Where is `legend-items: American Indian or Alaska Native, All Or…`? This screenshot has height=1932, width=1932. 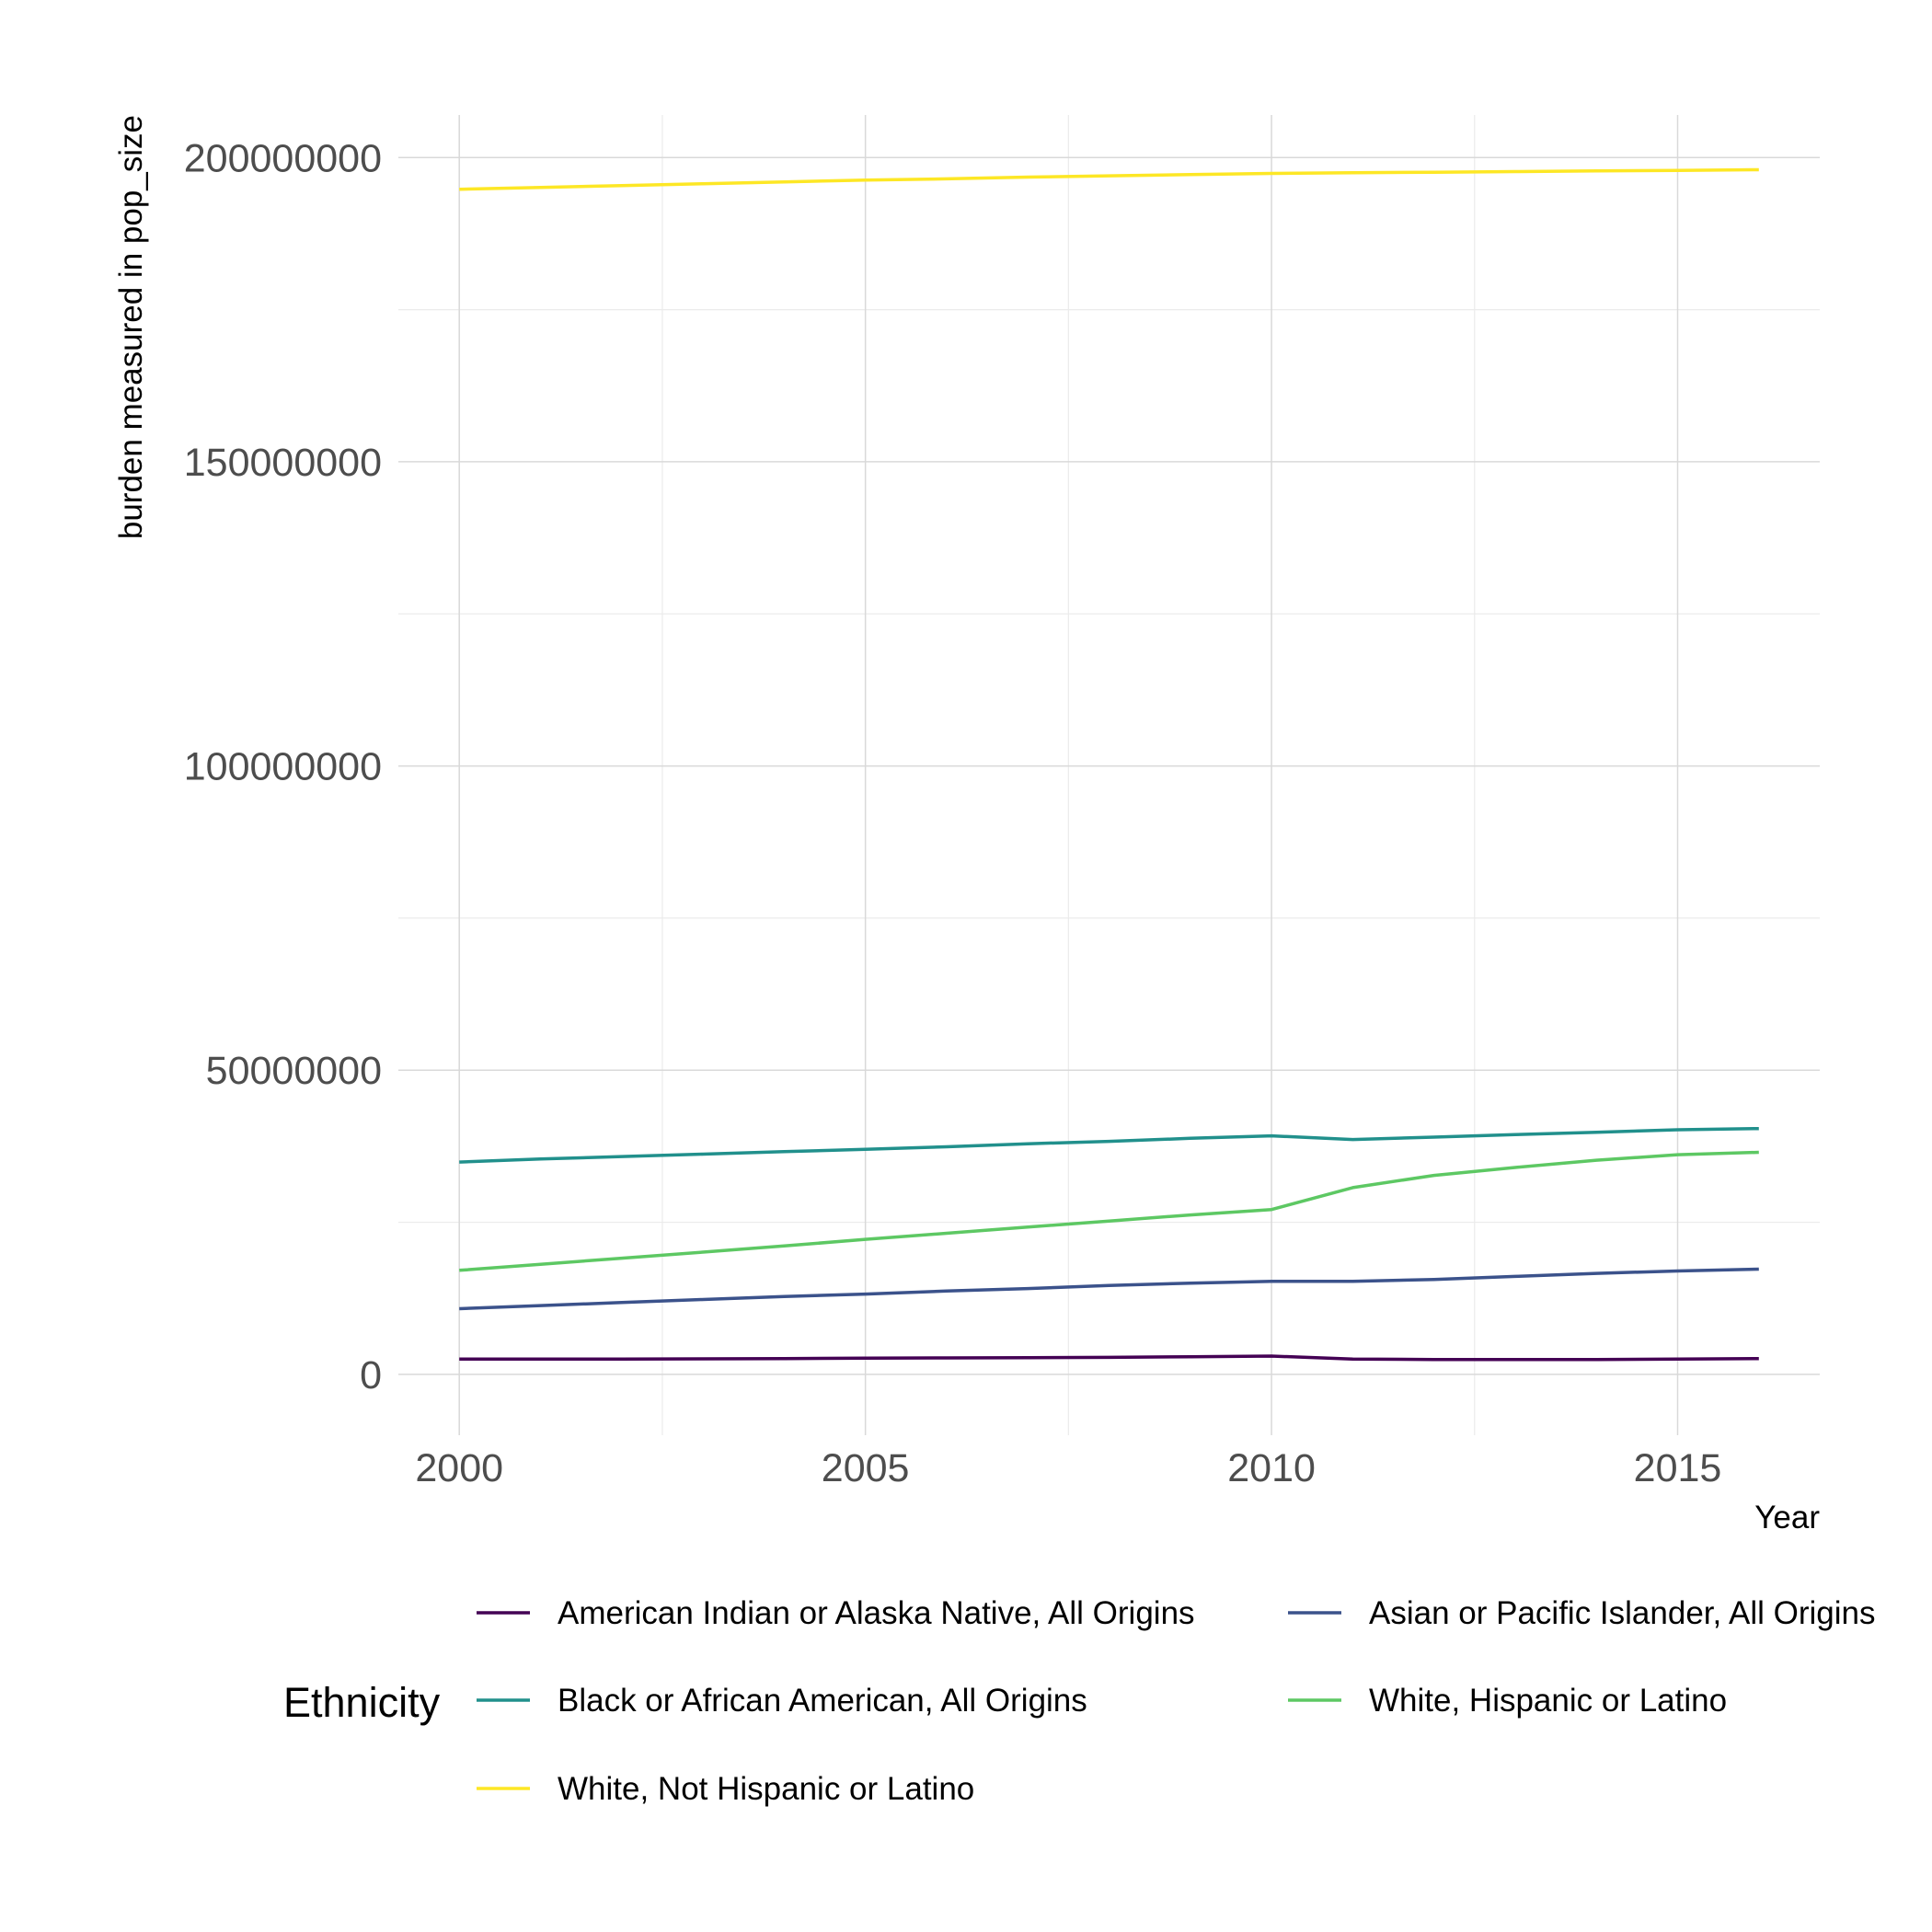 legend-items: American Indian or Alaska Native, All Or… is located at coordinates (1176, 1701).